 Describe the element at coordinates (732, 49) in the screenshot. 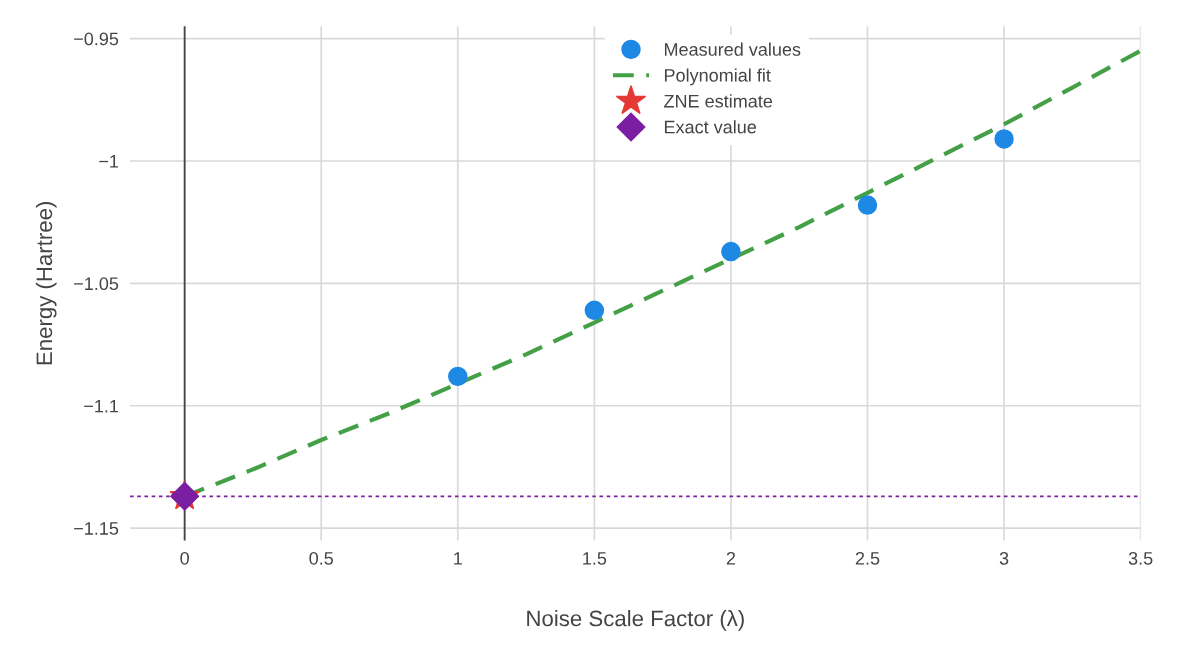

I see `legend-label: Measured values` at that location.